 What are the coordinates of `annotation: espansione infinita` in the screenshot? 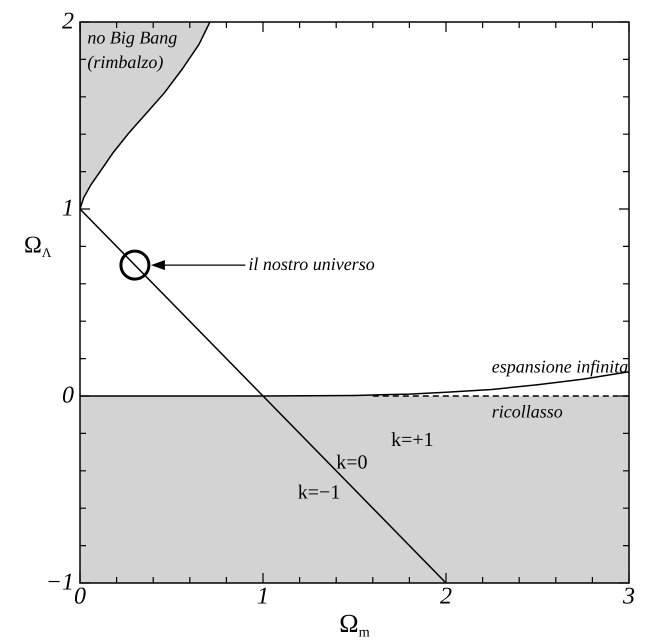 It's located at (560, 366).